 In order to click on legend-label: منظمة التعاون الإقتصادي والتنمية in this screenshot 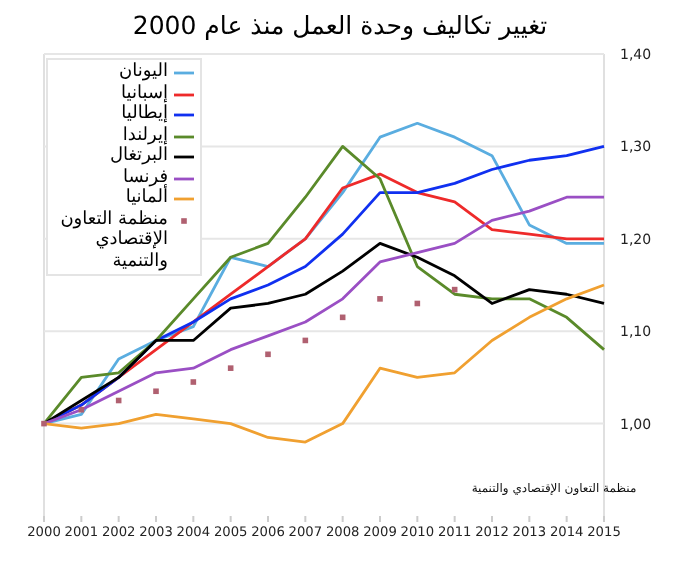, I will do `click(113, 240)`.